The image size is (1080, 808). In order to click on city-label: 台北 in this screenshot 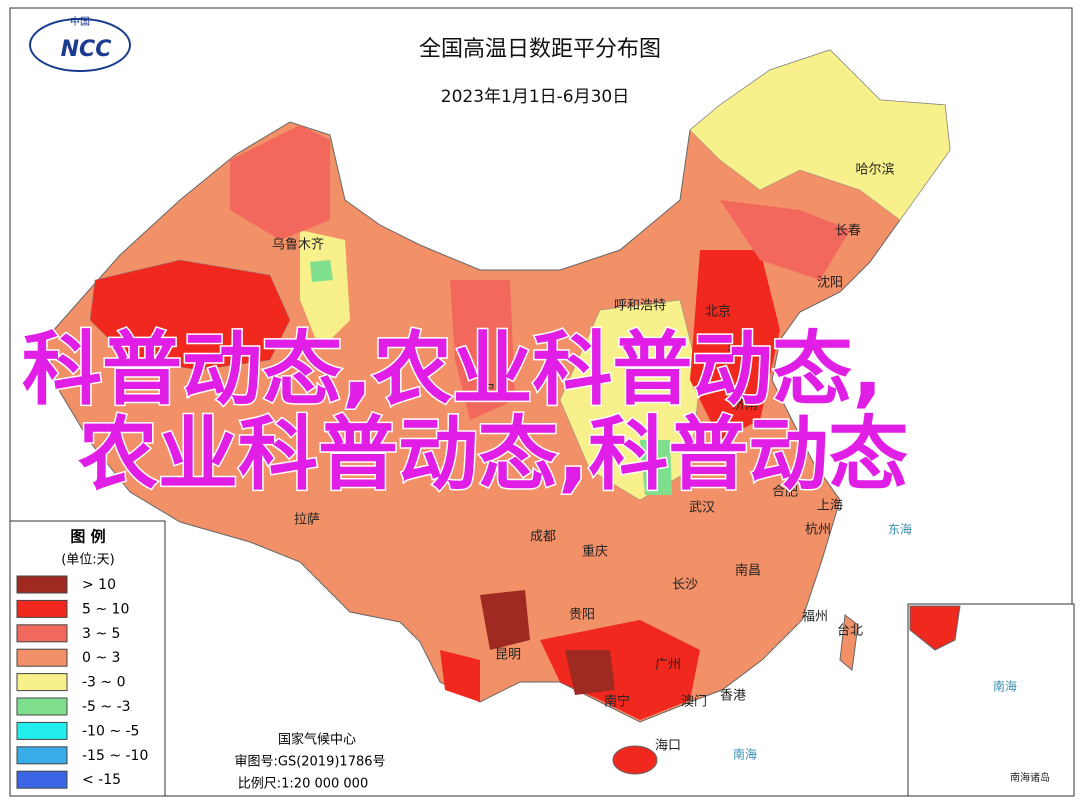, I will do `click(850, 631)`.